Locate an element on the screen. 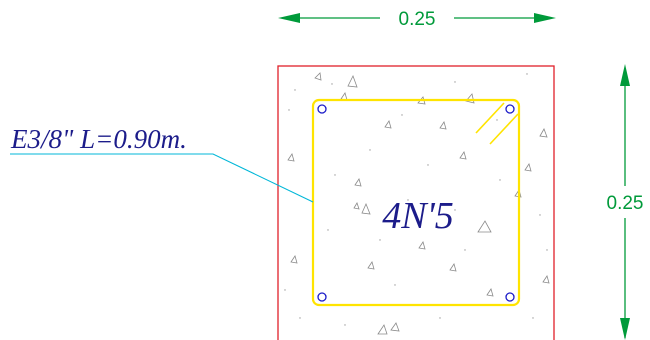 Image resolution: width=650 pixels, height=340 pixels. rebar-top-right is located at coordinates (510, 109).